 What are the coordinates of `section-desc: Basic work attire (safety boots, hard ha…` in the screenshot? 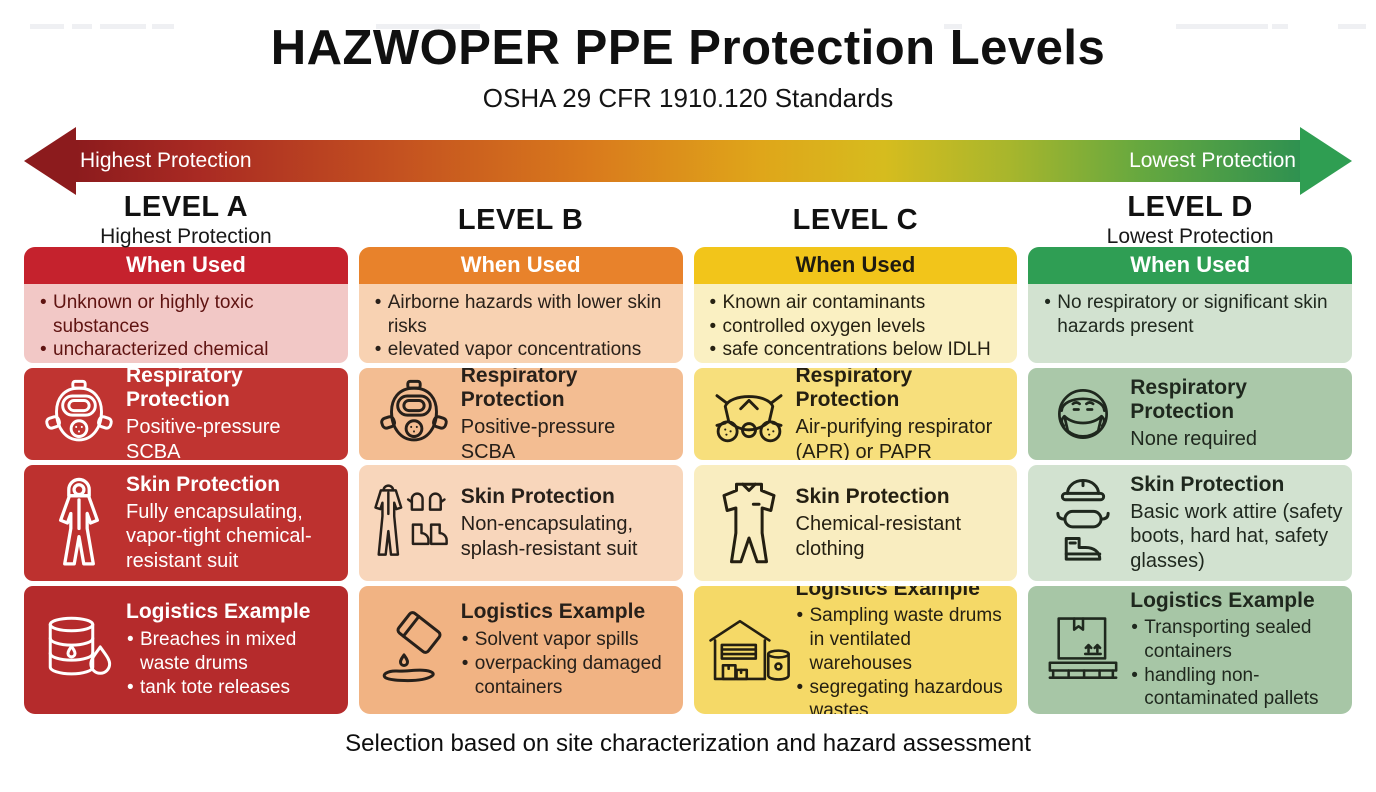 It's located at (1236, 536).